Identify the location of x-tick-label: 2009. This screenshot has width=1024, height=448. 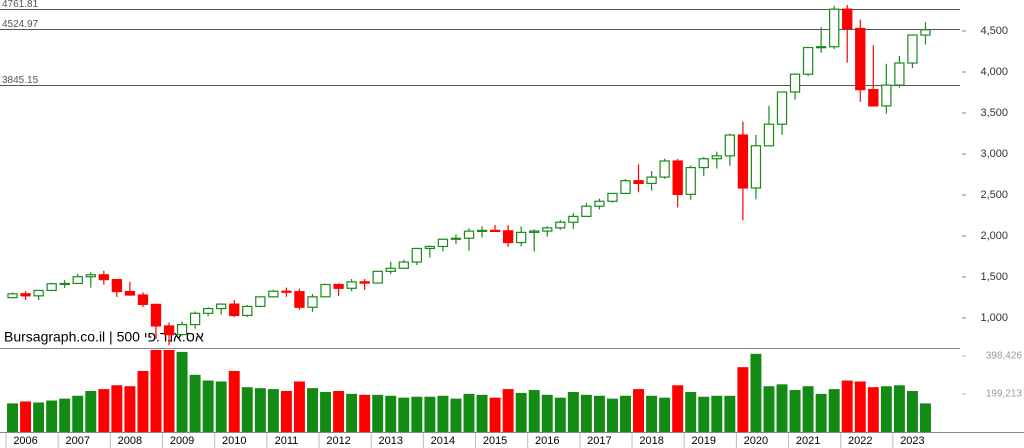
(182, 441).